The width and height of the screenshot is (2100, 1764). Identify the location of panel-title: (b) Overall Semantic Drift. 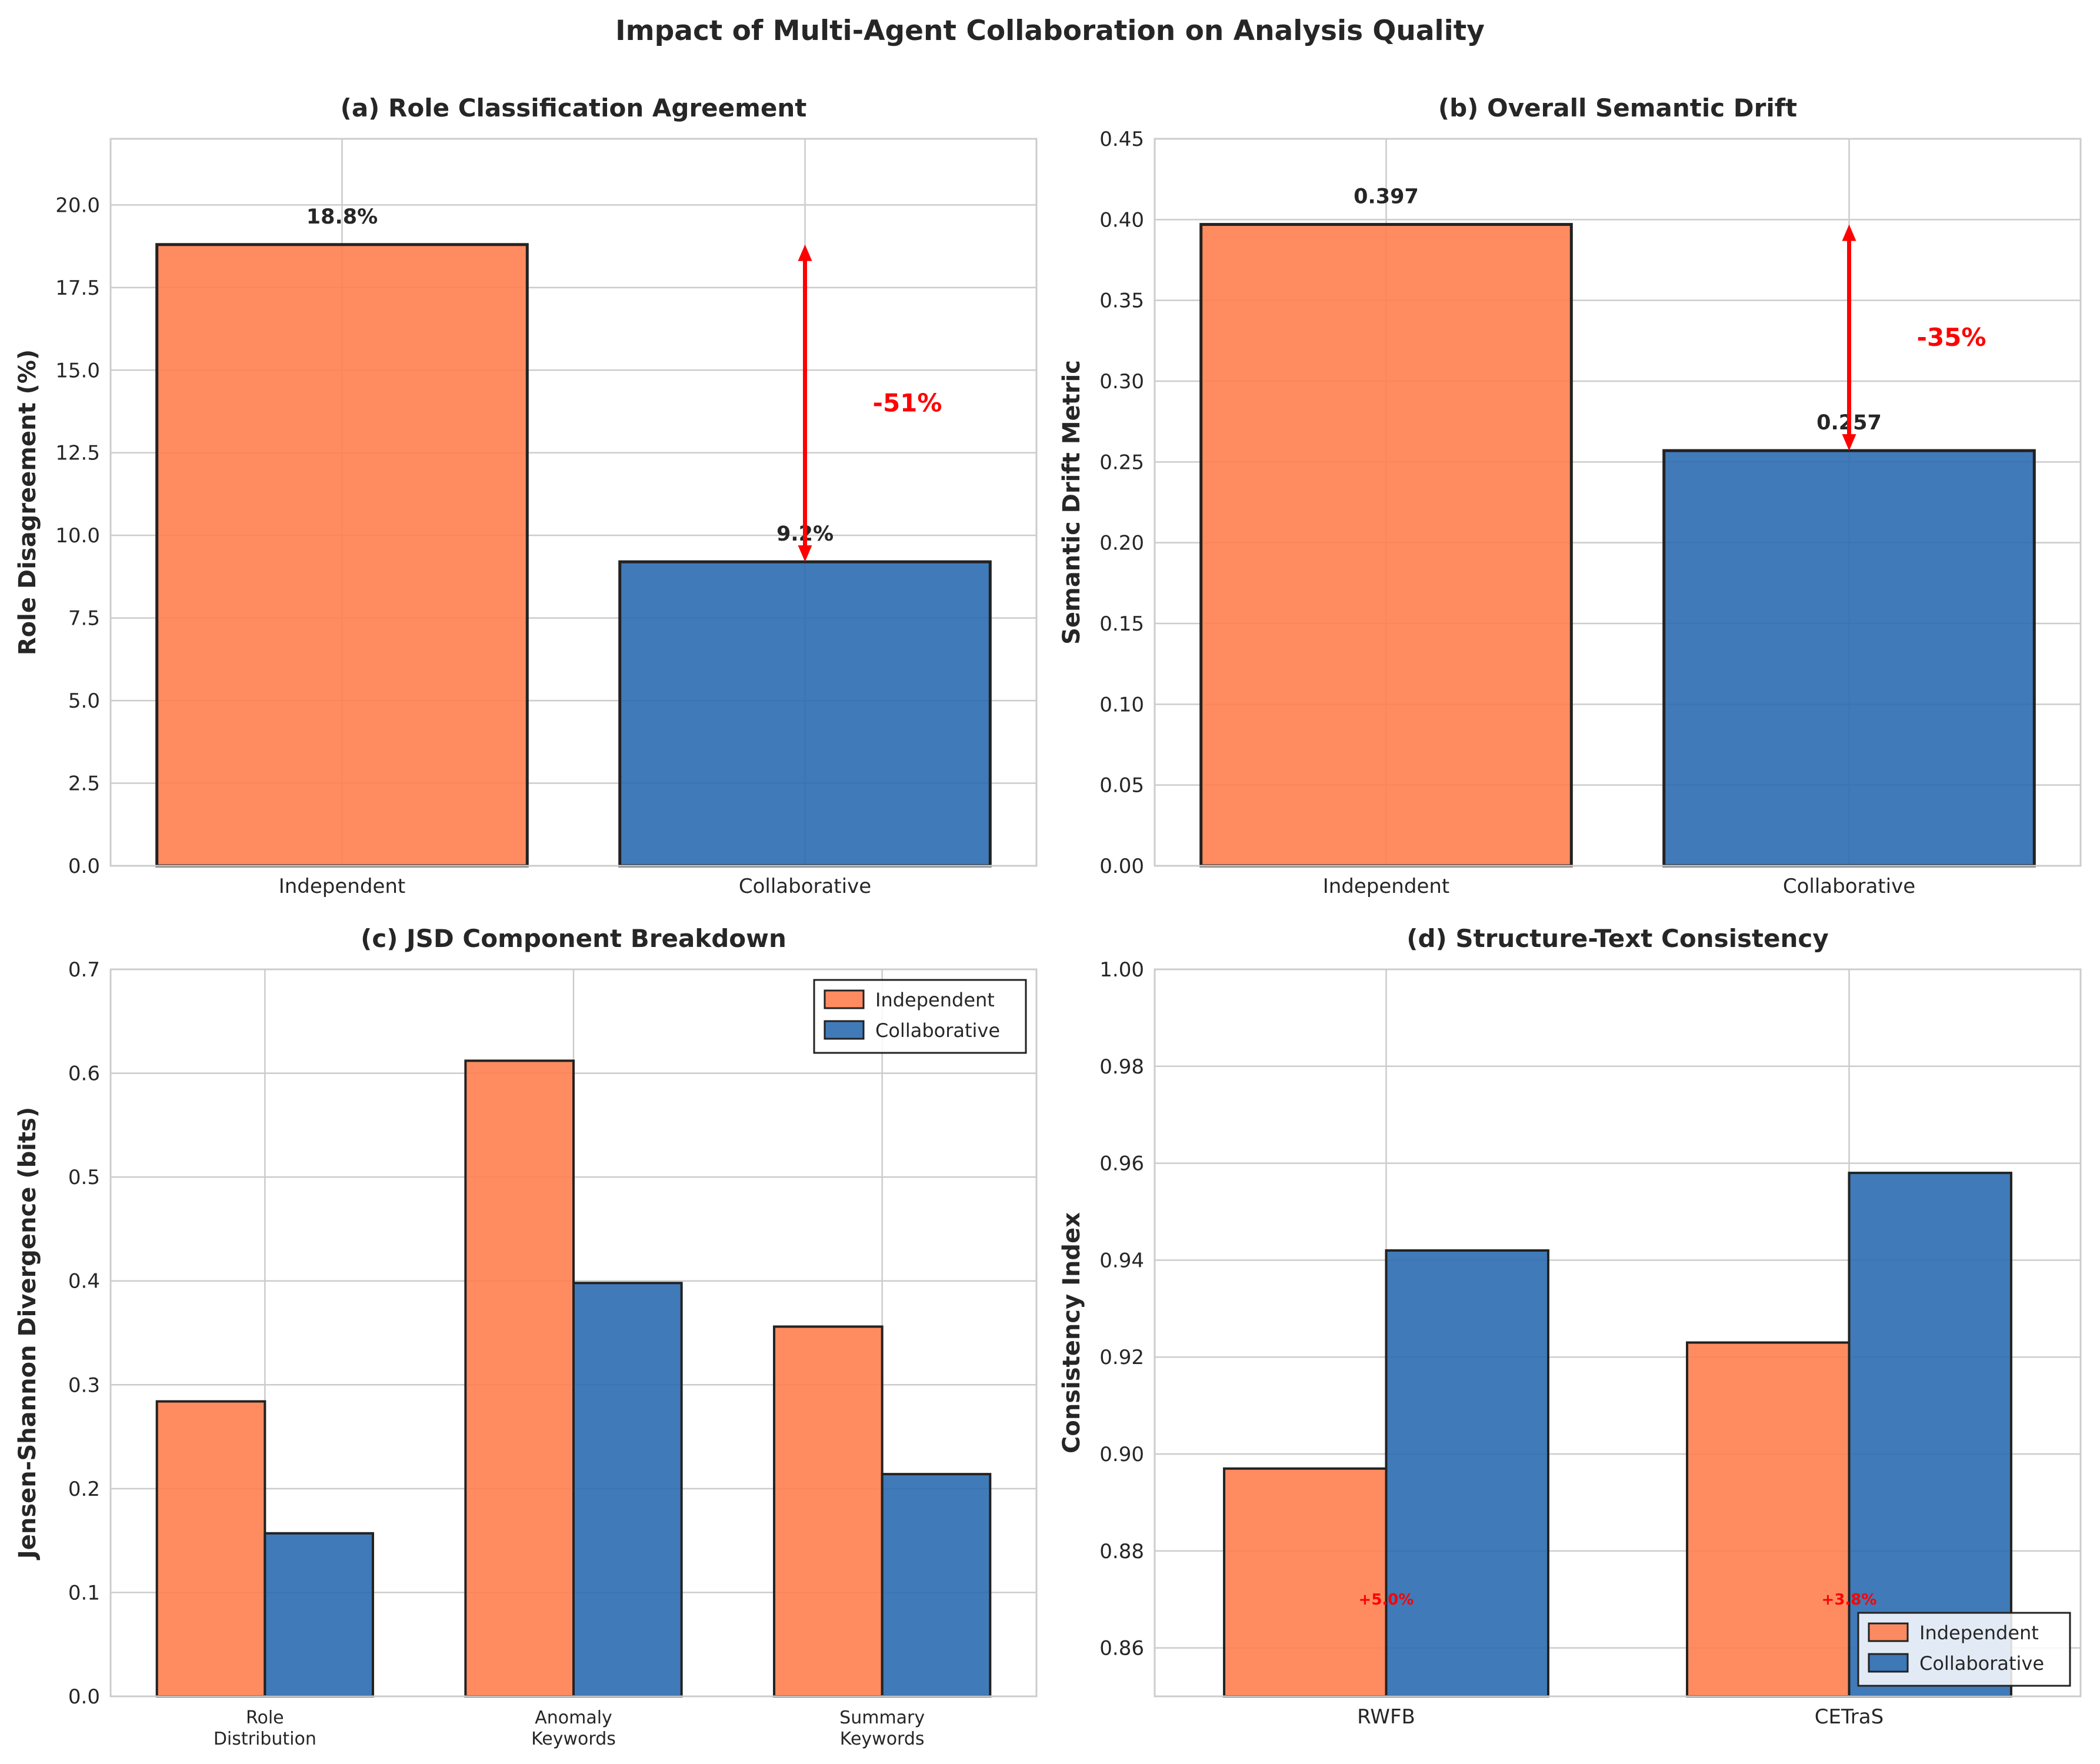
(1617, 108).